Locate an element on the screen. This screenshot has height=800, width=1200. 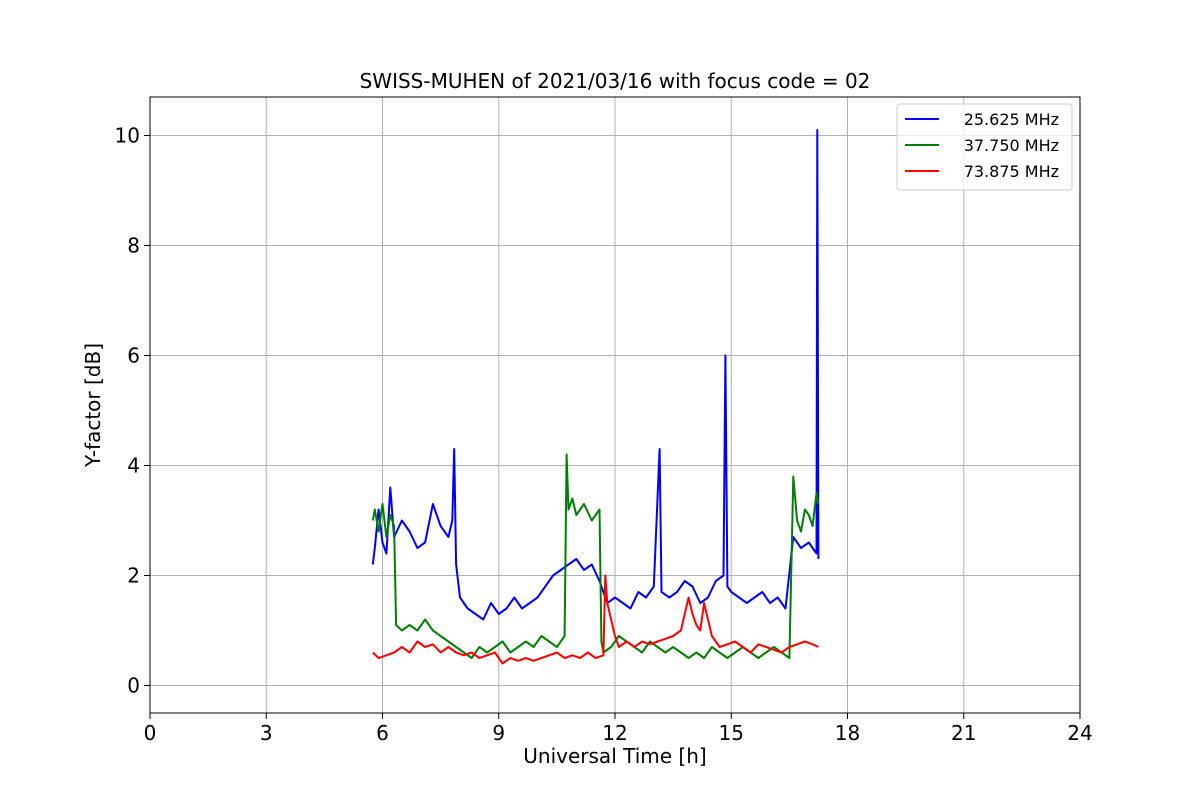
x-tick-label: 21 is located at coordinates (963, 733).